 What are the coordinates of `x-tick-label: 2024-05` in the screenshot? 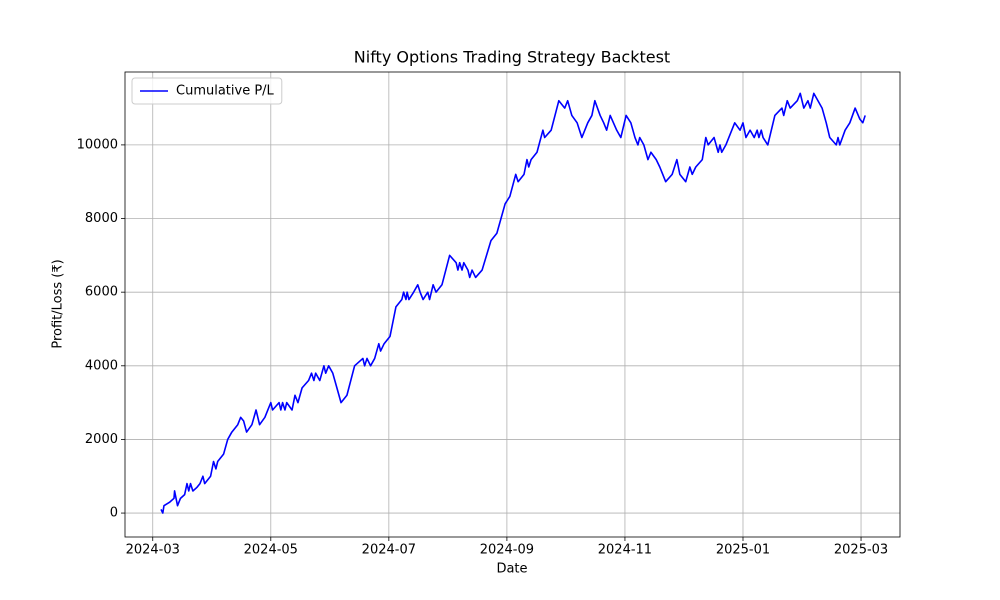 It's located at (271, 550).